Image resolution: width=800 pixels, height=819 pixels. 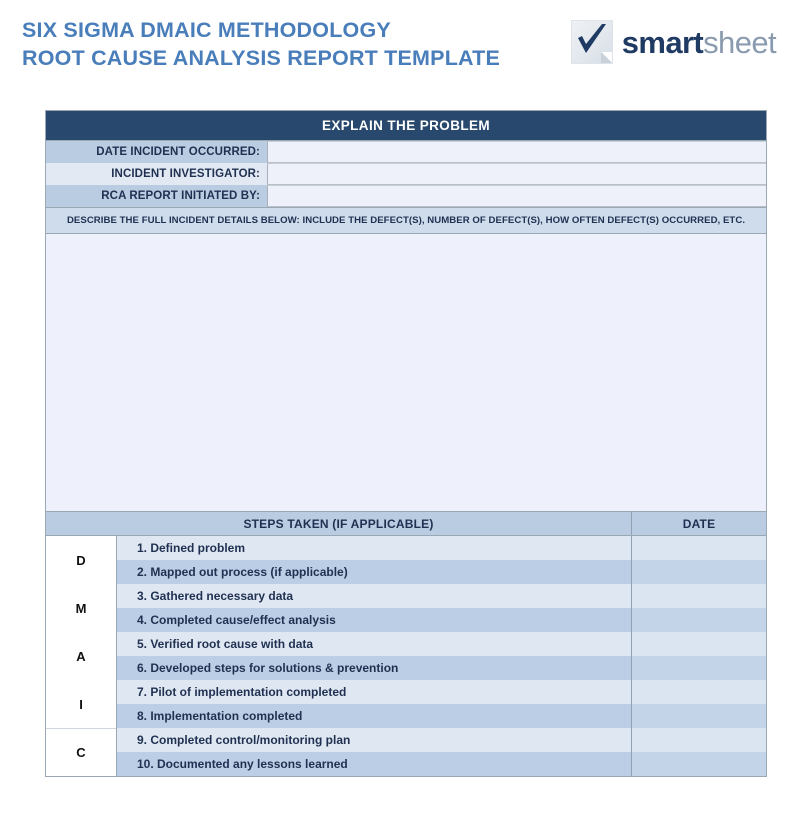 I want to click on table-row: 4. Completed cause/effect analysis, so click(x=441, y=620).